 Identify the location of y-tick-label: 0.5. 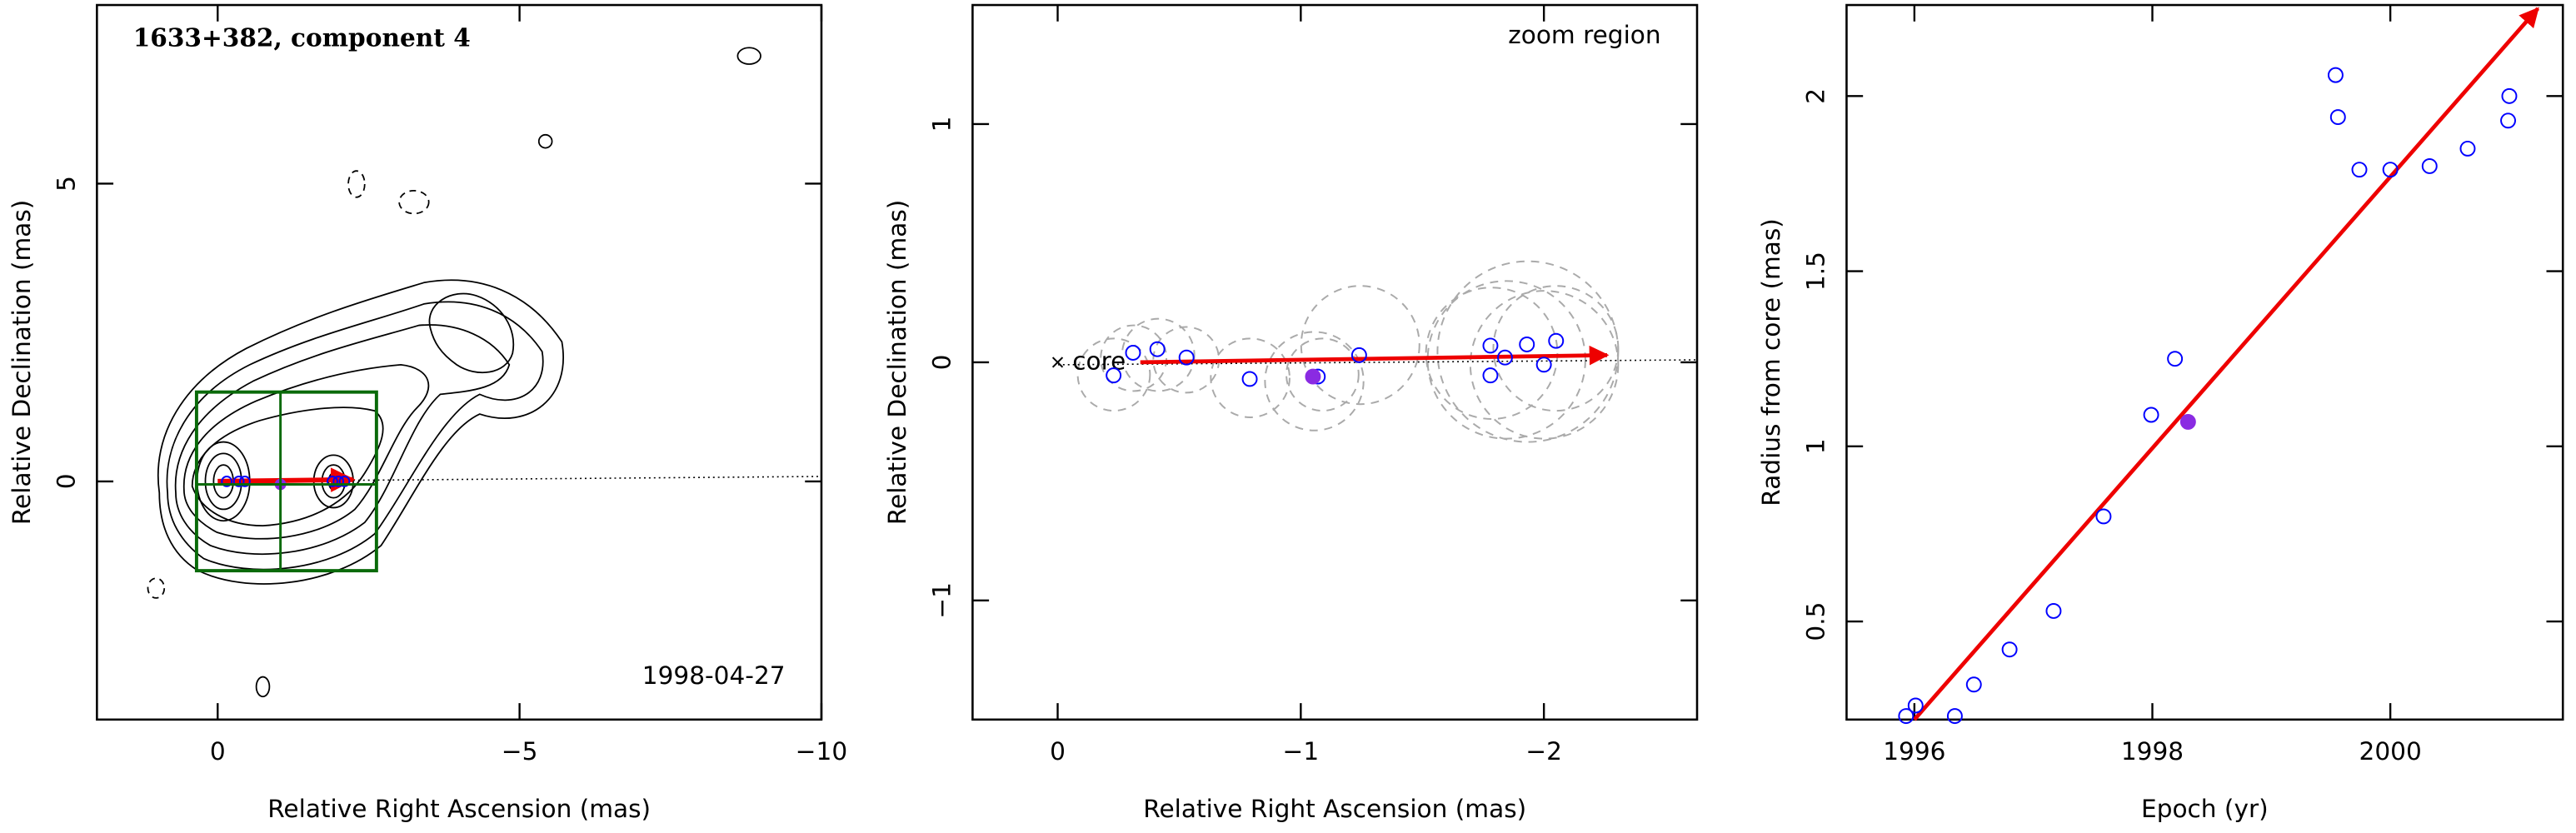
(1815, 621).